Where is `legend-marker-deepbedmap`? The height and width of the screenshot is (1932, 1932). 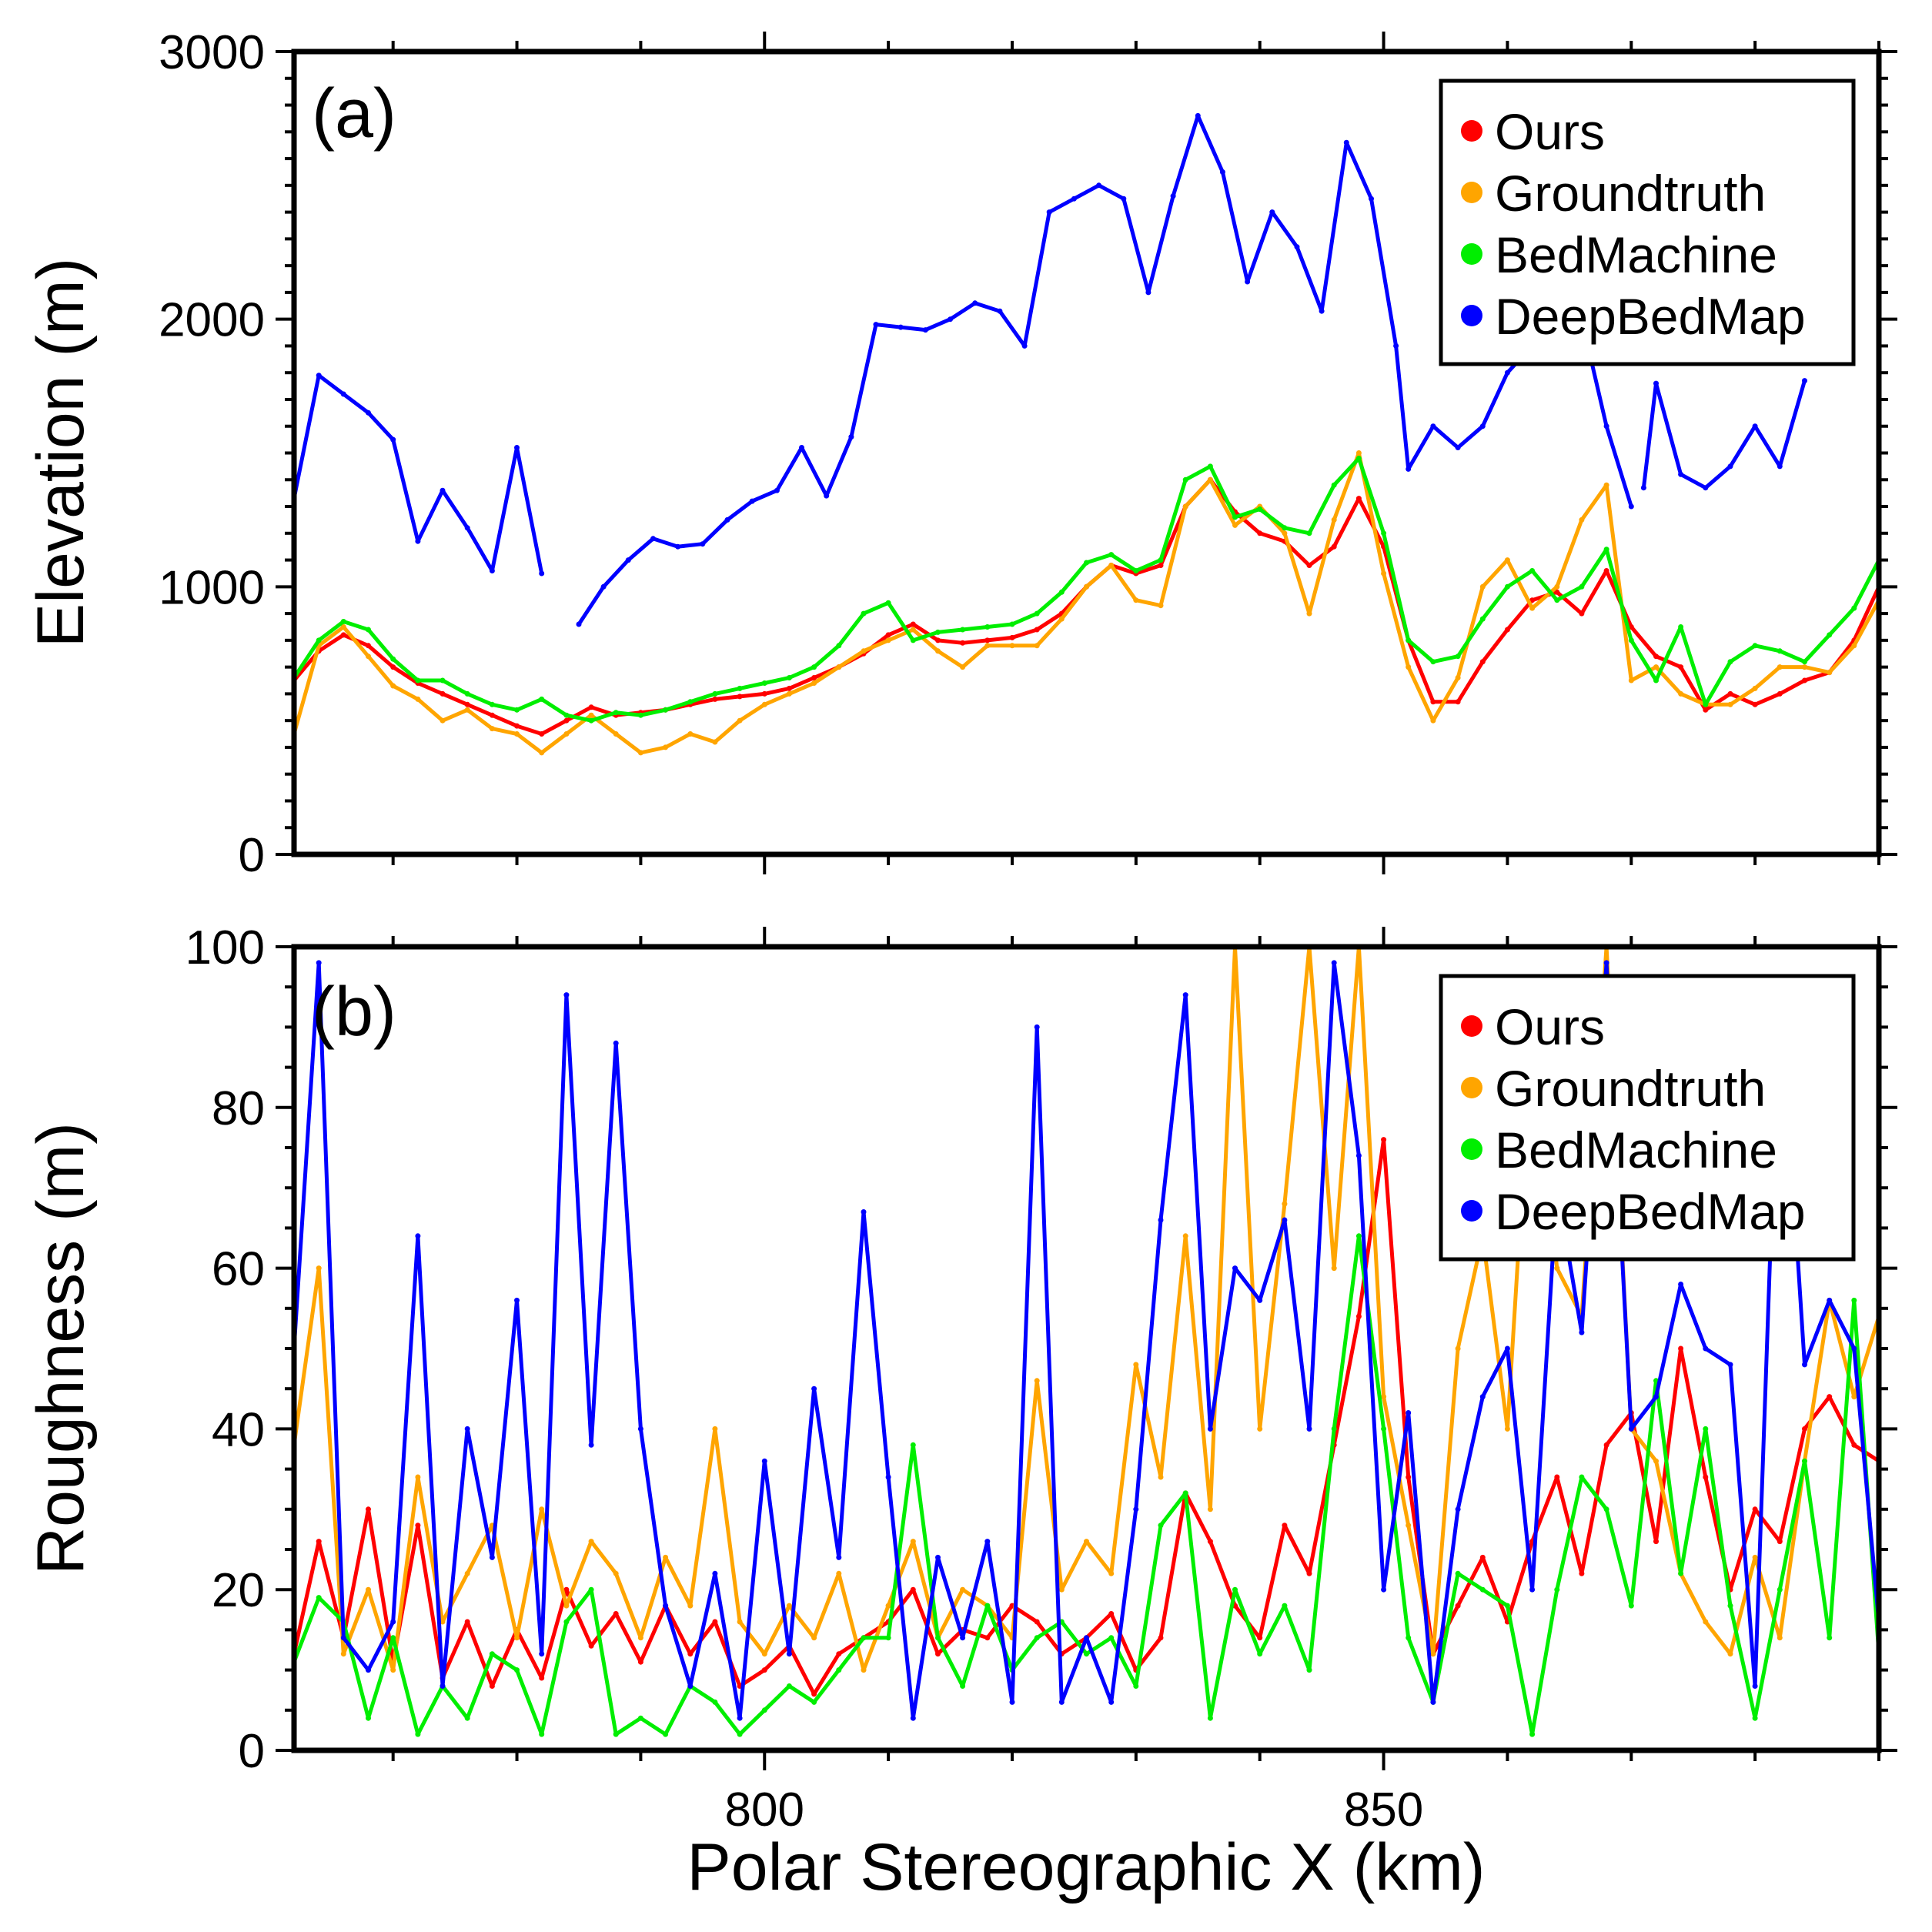 legend-marker-deepbedmap is located at coordinates (1471, 315).